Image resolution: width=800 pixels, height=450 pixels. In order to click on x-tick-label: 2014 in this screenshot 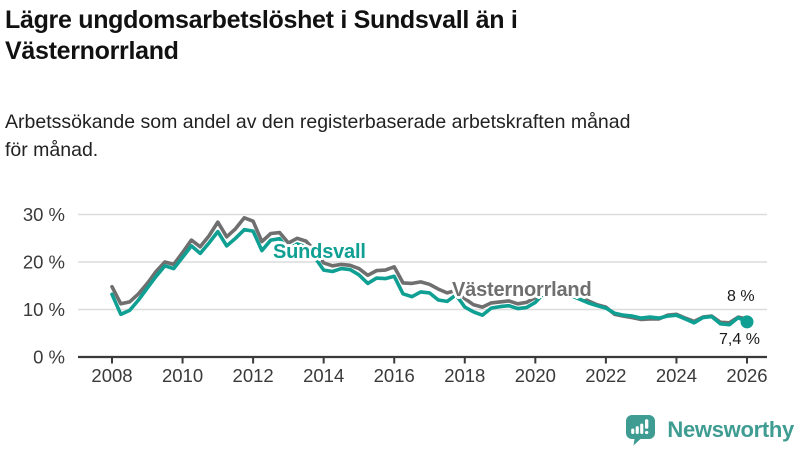, I will do `click(323, 375)`.